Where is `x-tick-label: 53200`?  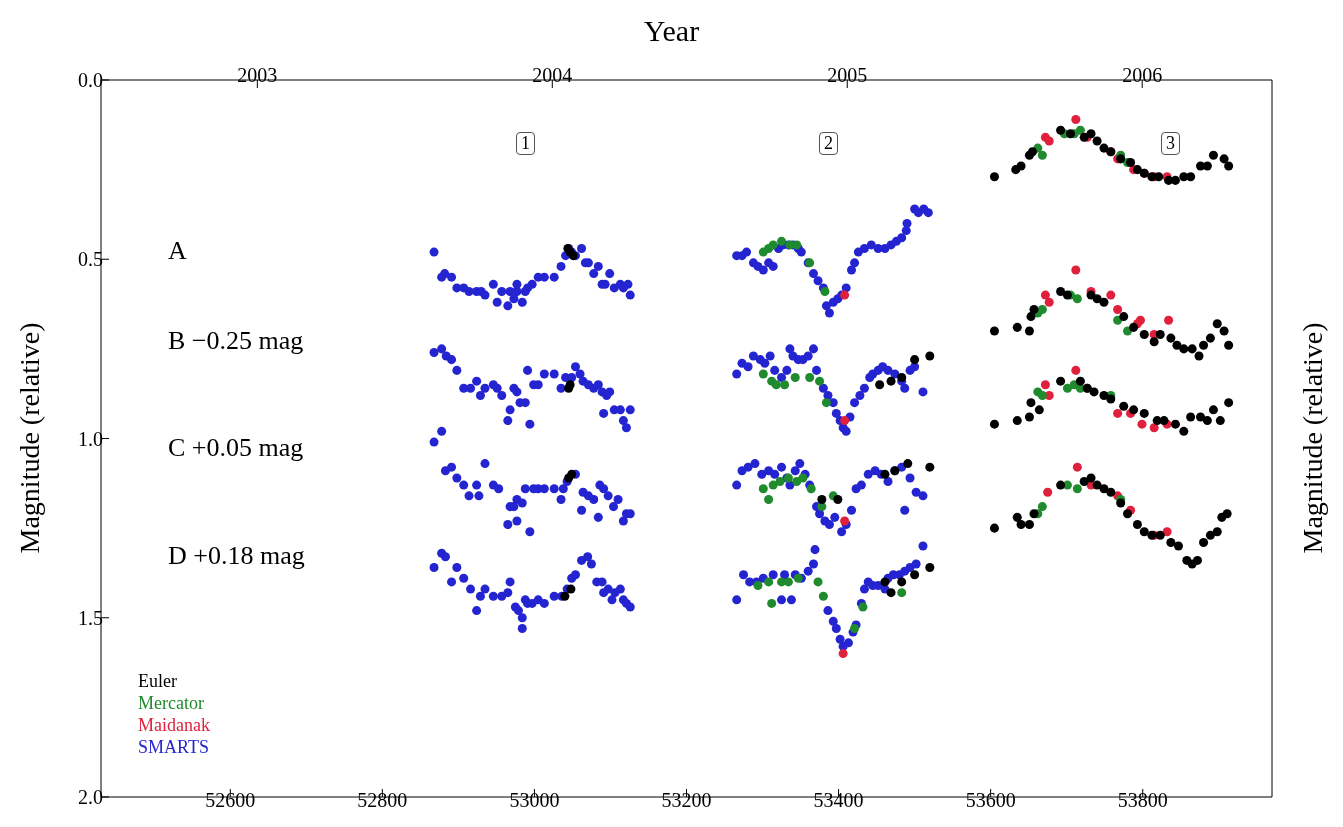
x-tick-label: 53200 is located at coordinates (686, 800).